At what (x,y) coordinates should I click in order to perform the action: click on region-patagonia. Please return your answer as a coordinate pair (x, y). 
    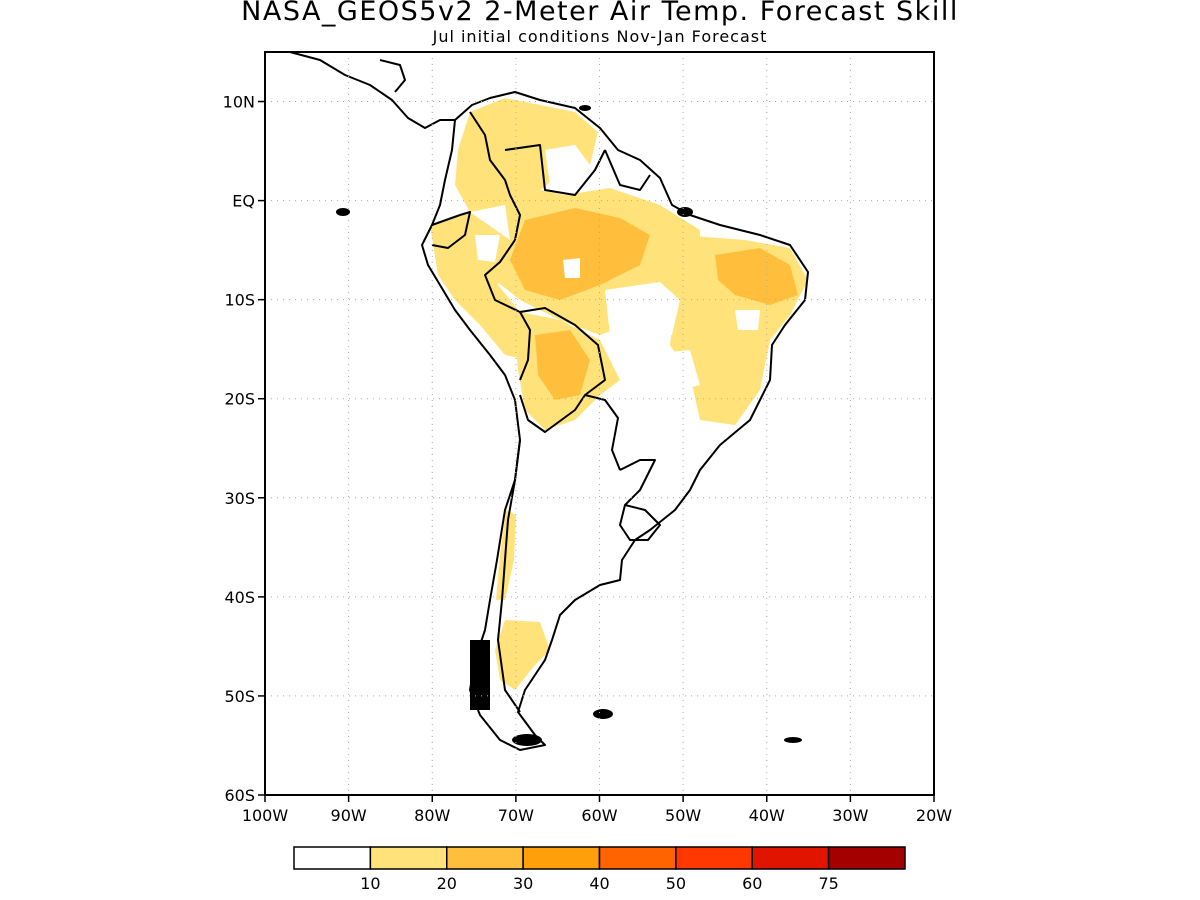
    Looking at the image, I should click on (522, 655).